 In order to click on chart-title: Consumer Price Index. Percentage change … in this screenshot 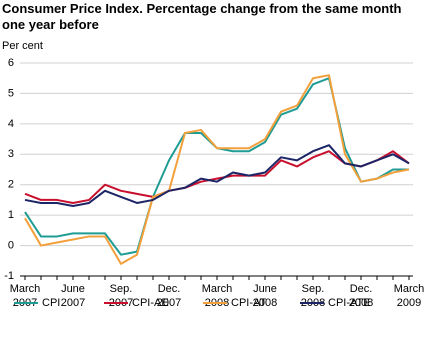, I will do `click(202, 16)`.